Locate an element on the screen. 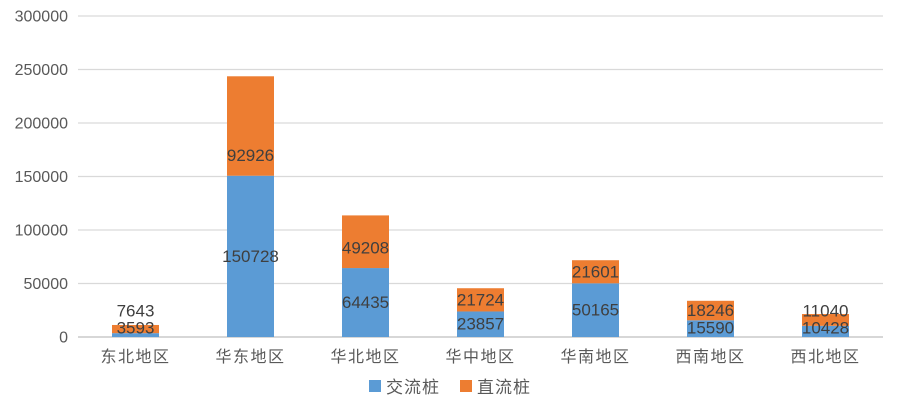 The height and width of the screenshot is (403, 900). y-axis-tick-label: 300000 is located at coordinates (41, 17).